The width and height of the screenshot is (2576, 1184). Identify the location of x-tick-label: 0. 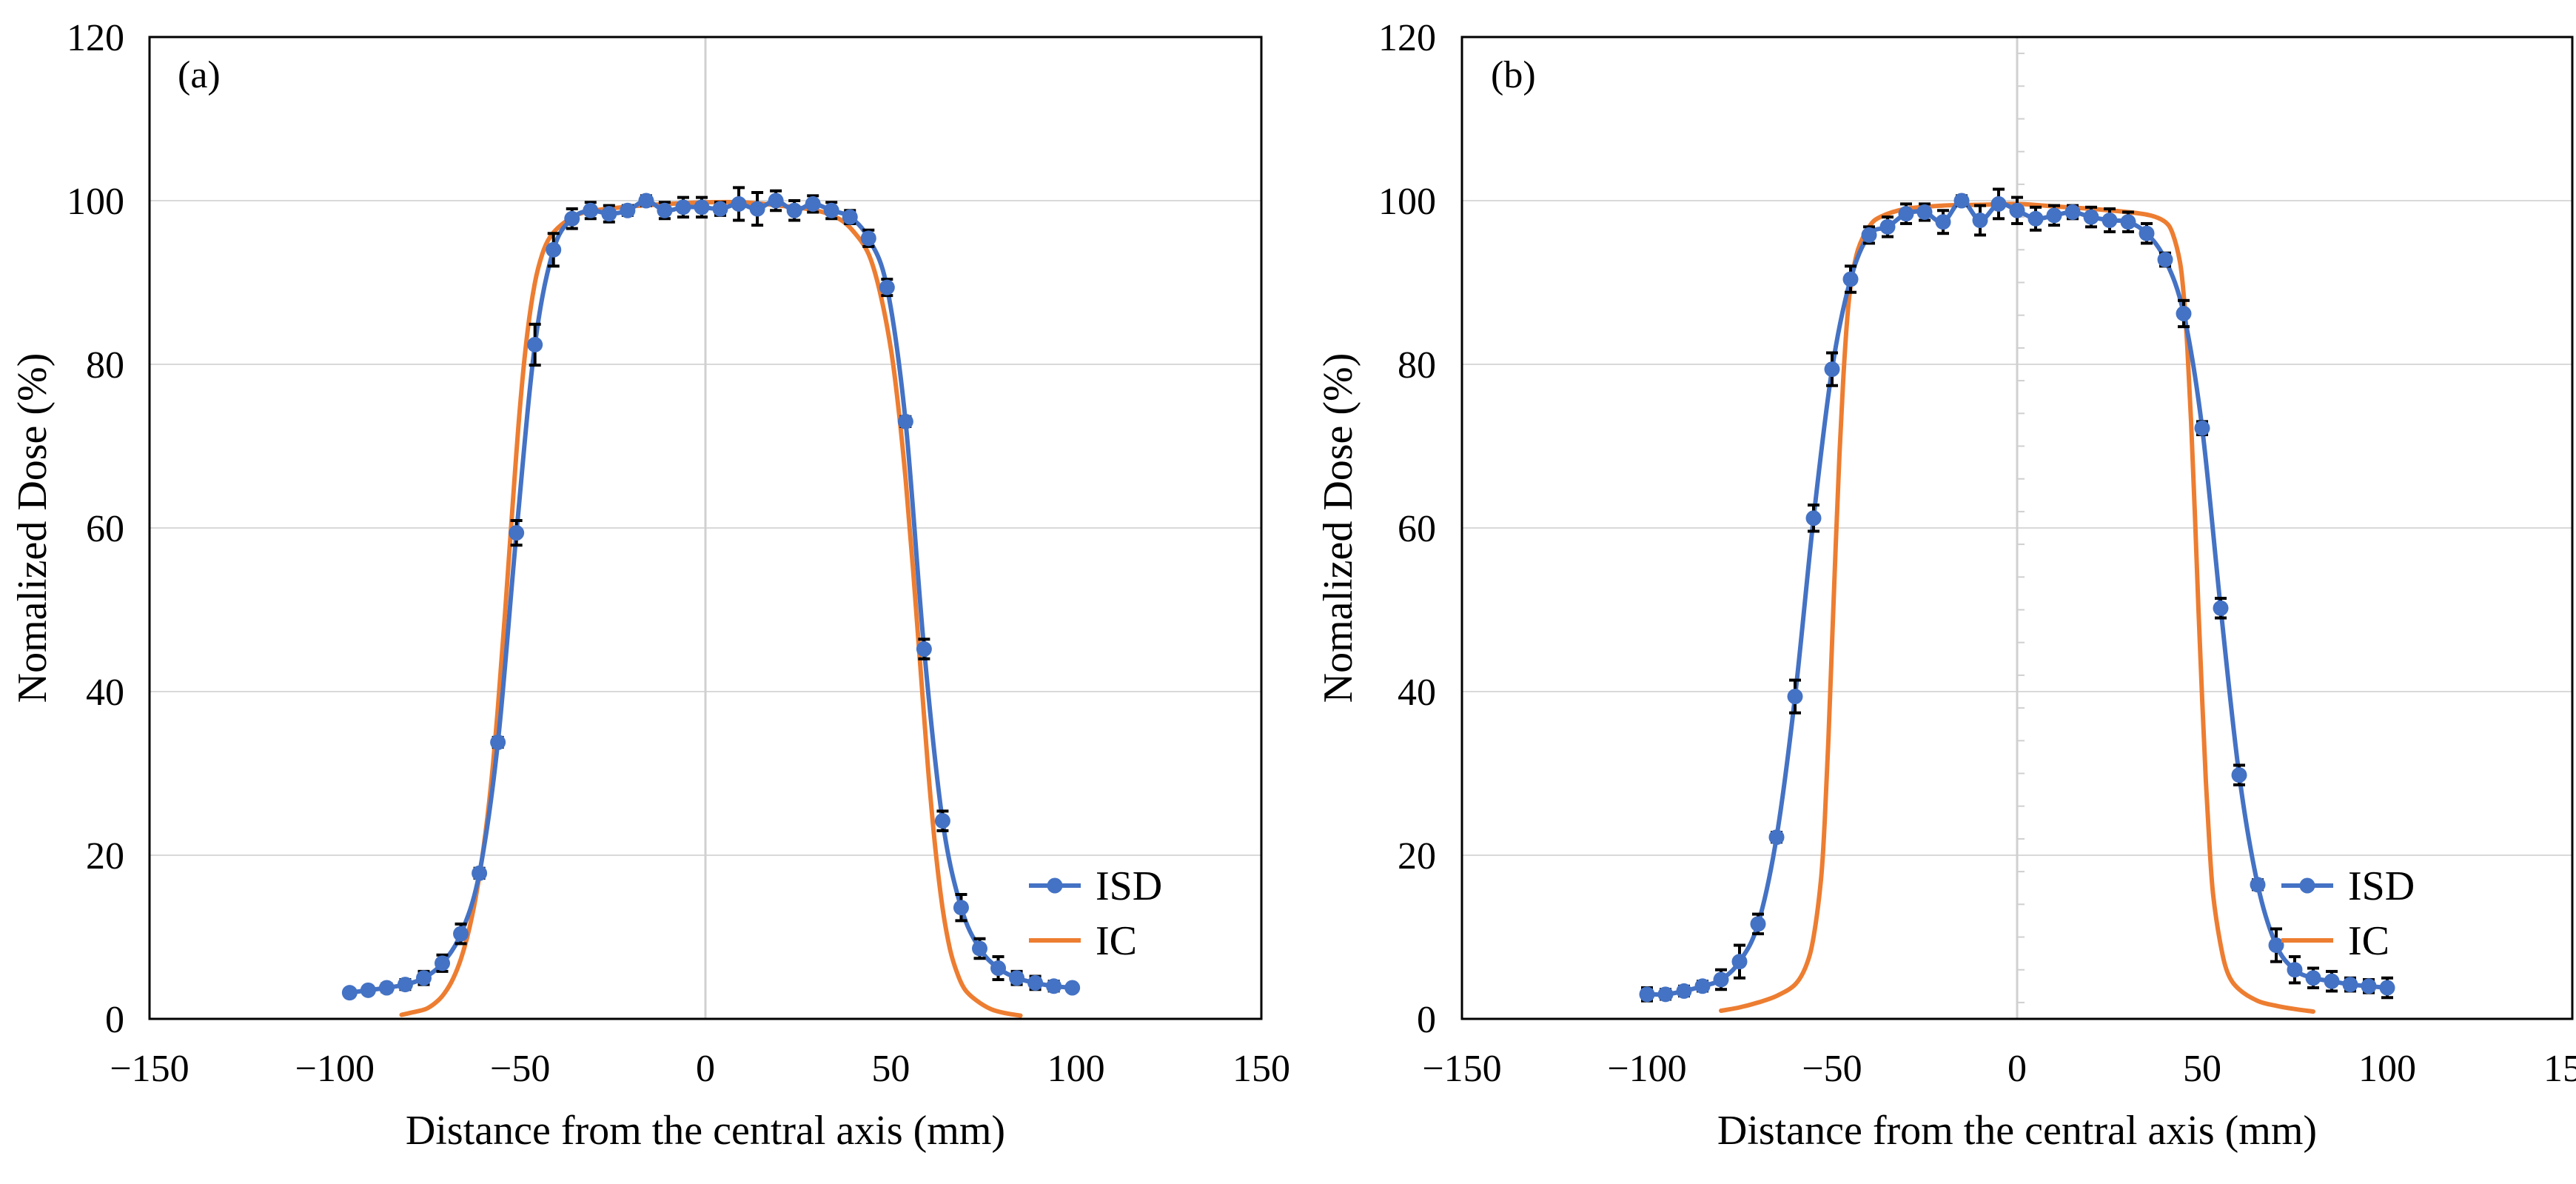
(2017, 1069).